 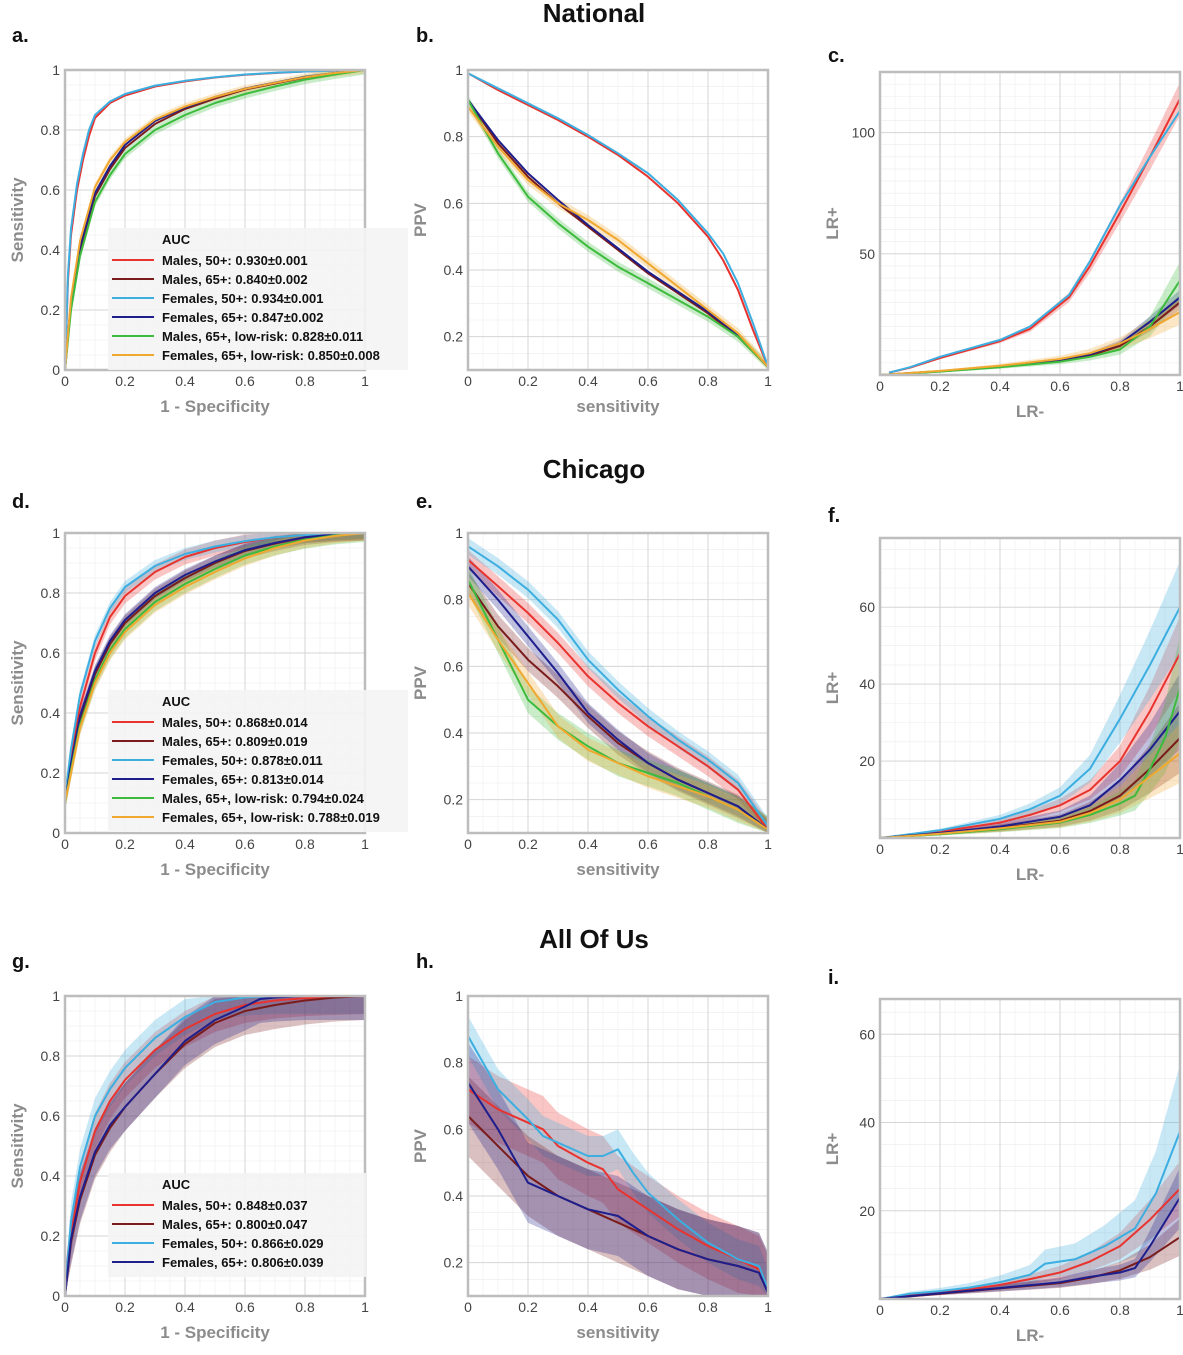 What do you see at coordinates (51, 713) in the screenshot?
I see `chart-d-y-tick-label: 0.4` at bounding box center [51, 713].